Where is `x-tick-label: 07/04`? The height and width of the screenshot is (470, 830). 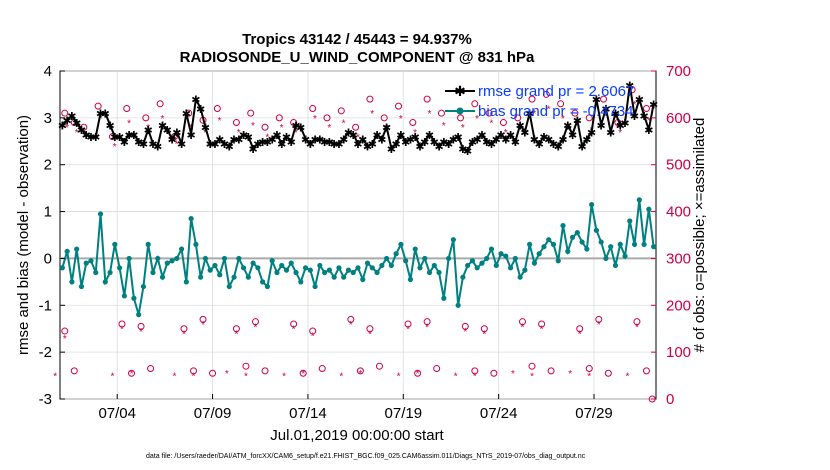 x-tick-label: 07/04 is located at coordinates (117, 413).